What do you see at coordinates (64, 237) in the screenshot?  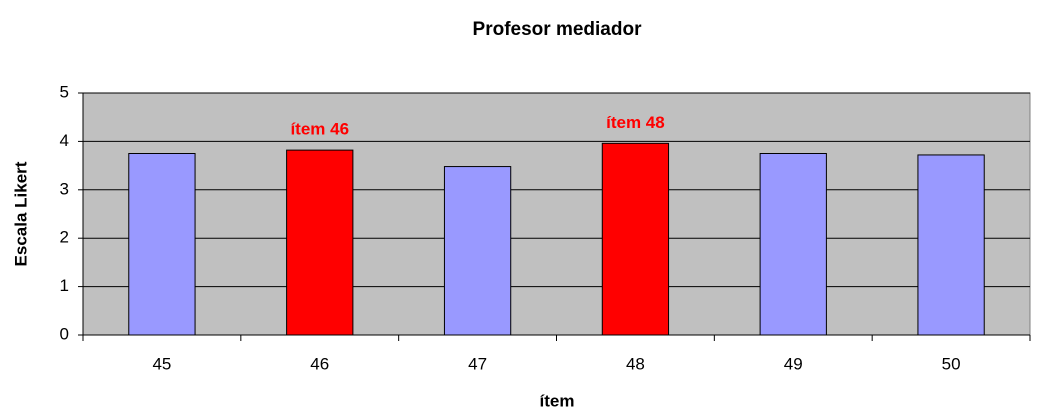 I see `y-tick-label: 2` at bounding box center [64, 237].